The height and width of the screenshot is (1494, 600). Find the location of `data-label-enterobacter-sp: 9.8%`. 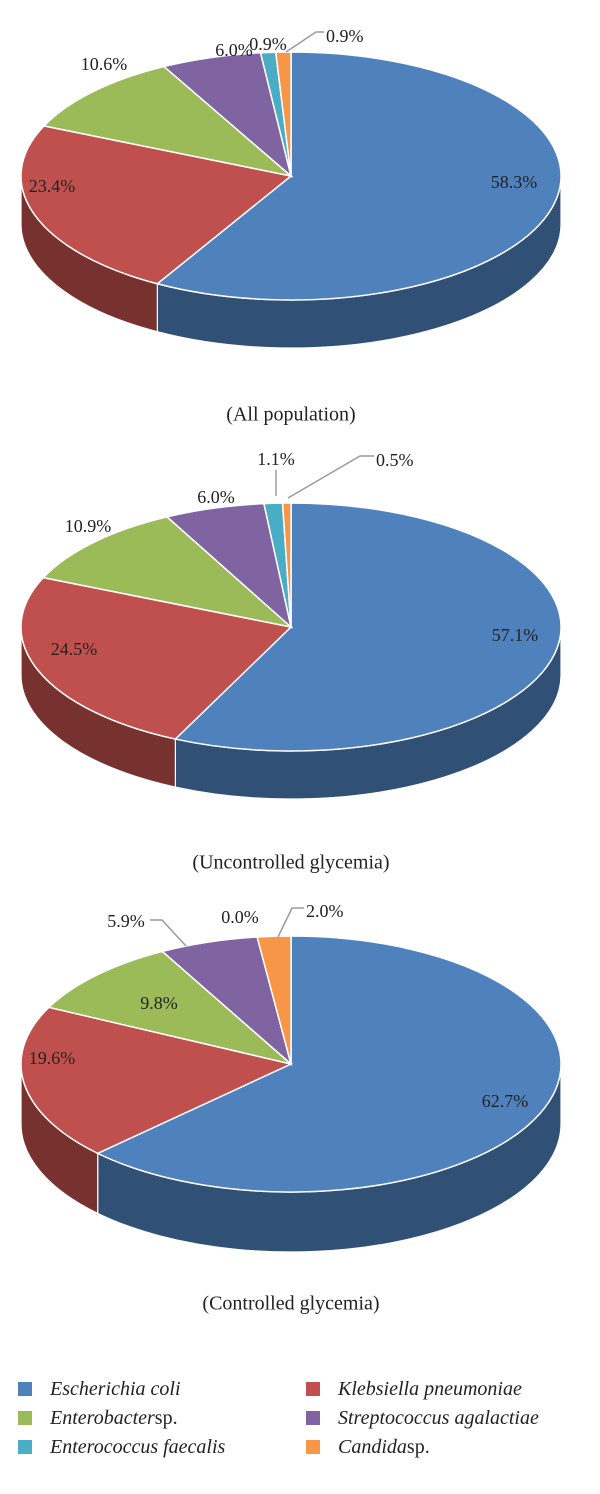

data-label-enterobacter-sp: 9.8% is located at coordinates (159, 1003).